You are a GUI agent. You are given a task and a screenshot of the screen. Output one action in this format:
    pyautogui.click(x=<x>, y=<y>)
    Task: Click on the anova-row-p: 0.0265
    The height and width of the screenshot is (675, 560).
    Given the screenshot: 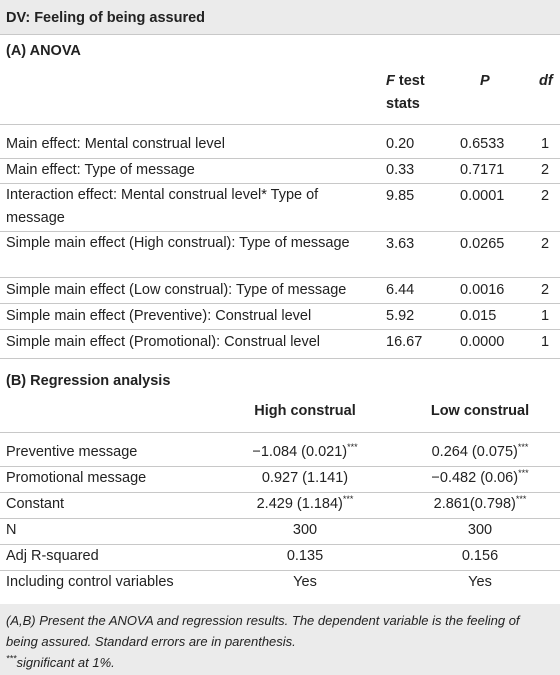 What is the action you would take?
    pyautogui.click(x=482, y=244)
    